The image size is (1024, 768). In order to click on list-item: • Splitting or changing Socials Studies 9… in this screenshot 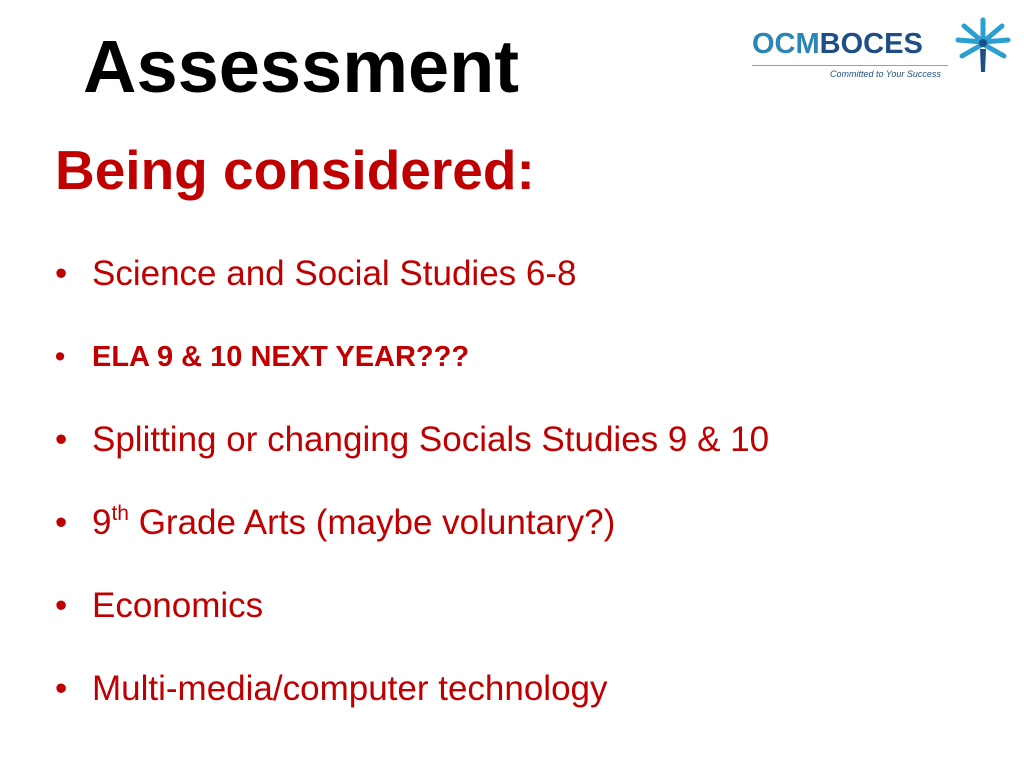, I will do `click(412, 457)`.